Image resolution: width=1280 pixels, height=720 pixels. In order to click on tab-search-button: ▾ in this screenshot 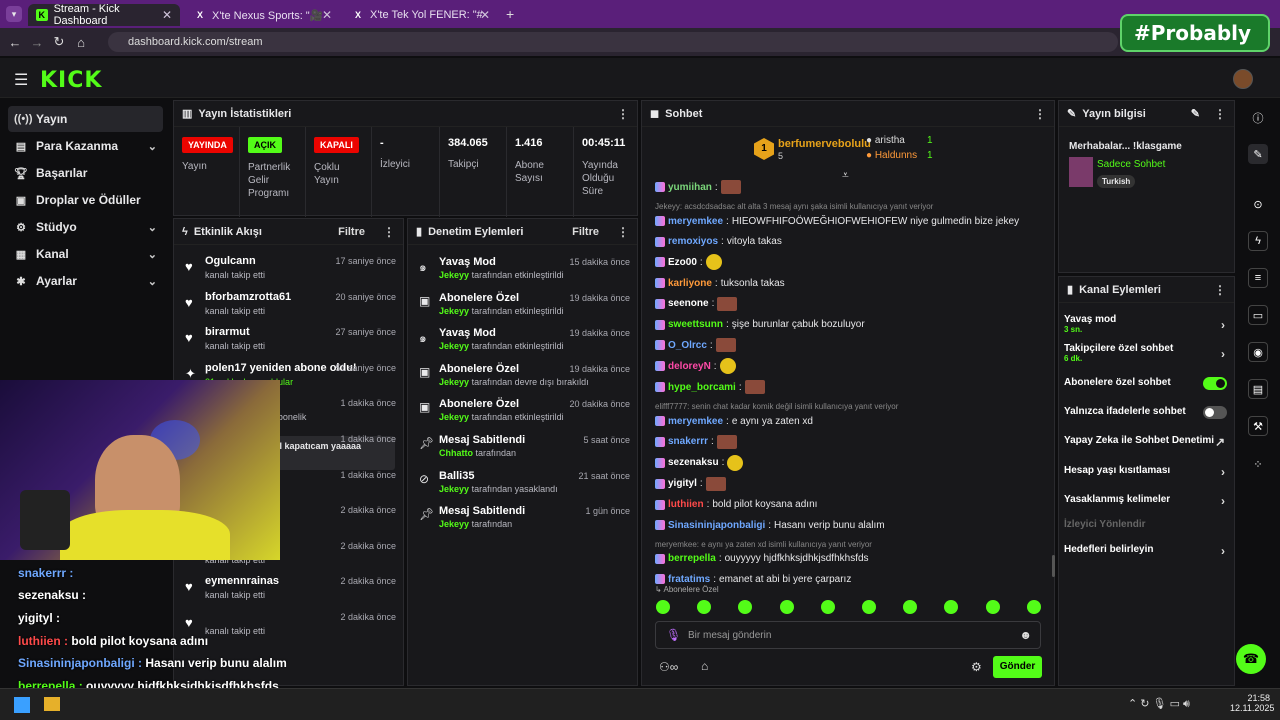, I will do `click(14, 14)`.